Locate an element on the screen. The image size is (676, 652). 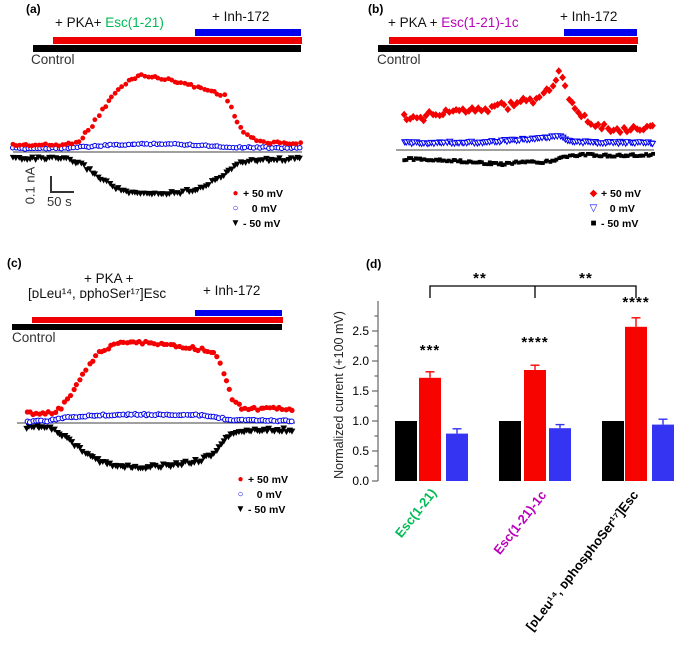
y-tick-label: 0.0 is located at coordinates (360, 481).